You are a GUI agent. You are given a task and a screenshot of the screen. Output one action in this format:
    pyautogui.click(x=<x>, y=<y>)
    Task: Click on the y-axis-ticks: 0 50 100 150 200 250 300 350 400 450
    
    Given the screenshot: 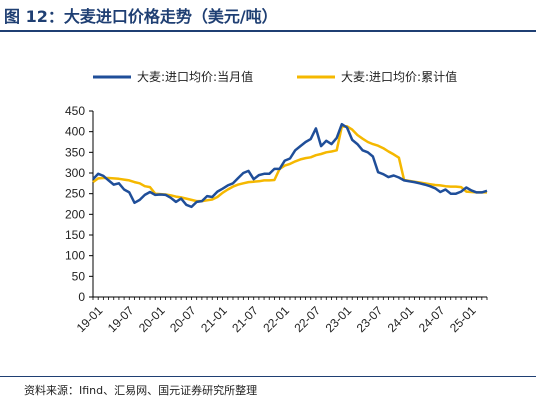 What is the action you would take?
    pyautogui.click(x=79, y=204)
    